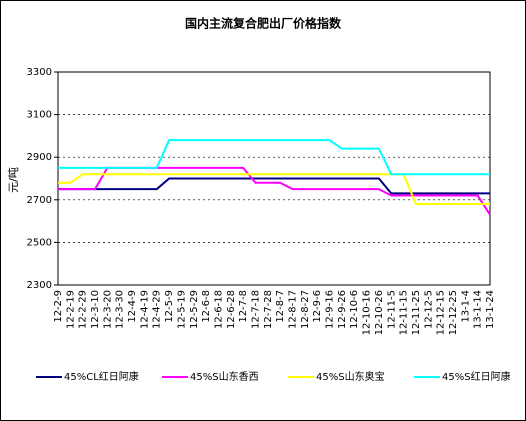 The height and width of the screenshot is (421, 526). I want to click on x-tick-label: 12-10-16, so click(367, 312).